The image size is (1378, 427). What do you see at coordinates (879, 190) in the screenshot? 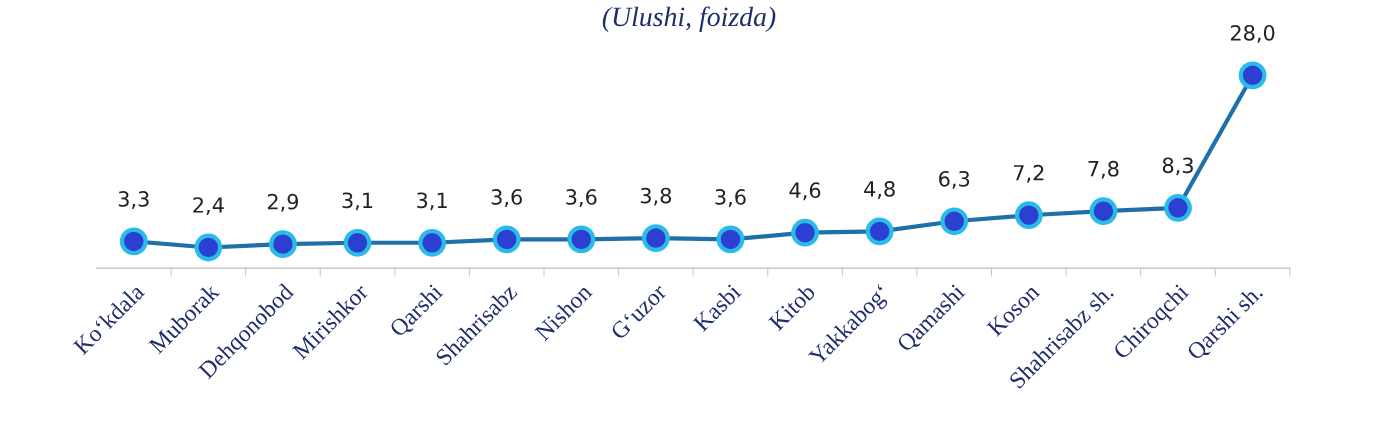
I see `data-label: 4,8` at bounding box center [879, 190].